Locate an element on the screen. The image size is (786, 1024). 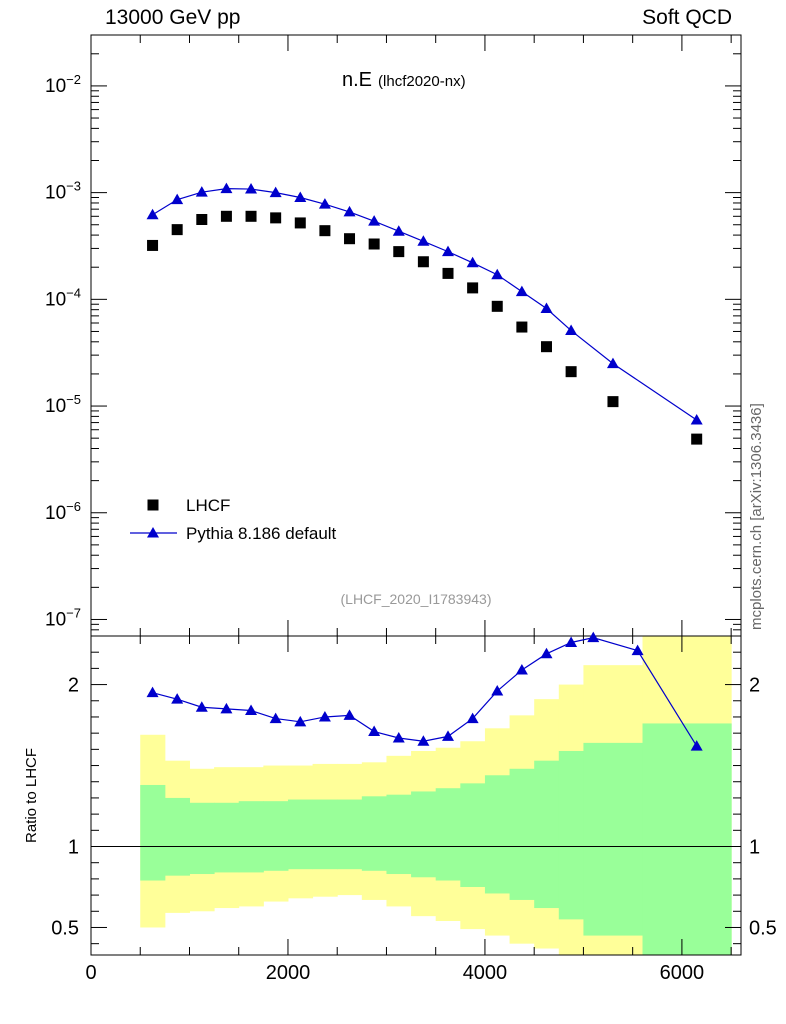
ratio-y-tick-label-right: 0.5 is located at coordinates (763, 928).